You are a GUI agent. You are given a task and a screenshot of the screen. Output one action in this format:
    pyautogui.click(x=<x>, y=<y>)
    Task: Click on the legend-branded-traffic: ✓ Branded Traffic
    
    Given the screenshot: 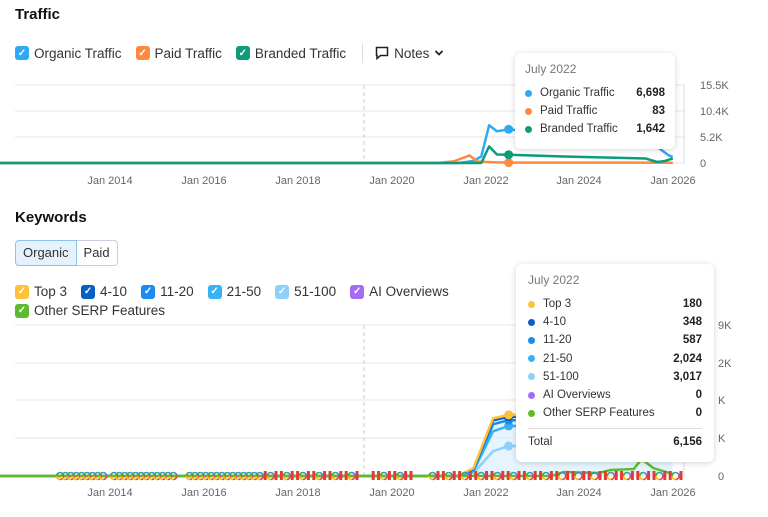 What is the action you would take?
    pyautogui.click(x=290, y=53)
    